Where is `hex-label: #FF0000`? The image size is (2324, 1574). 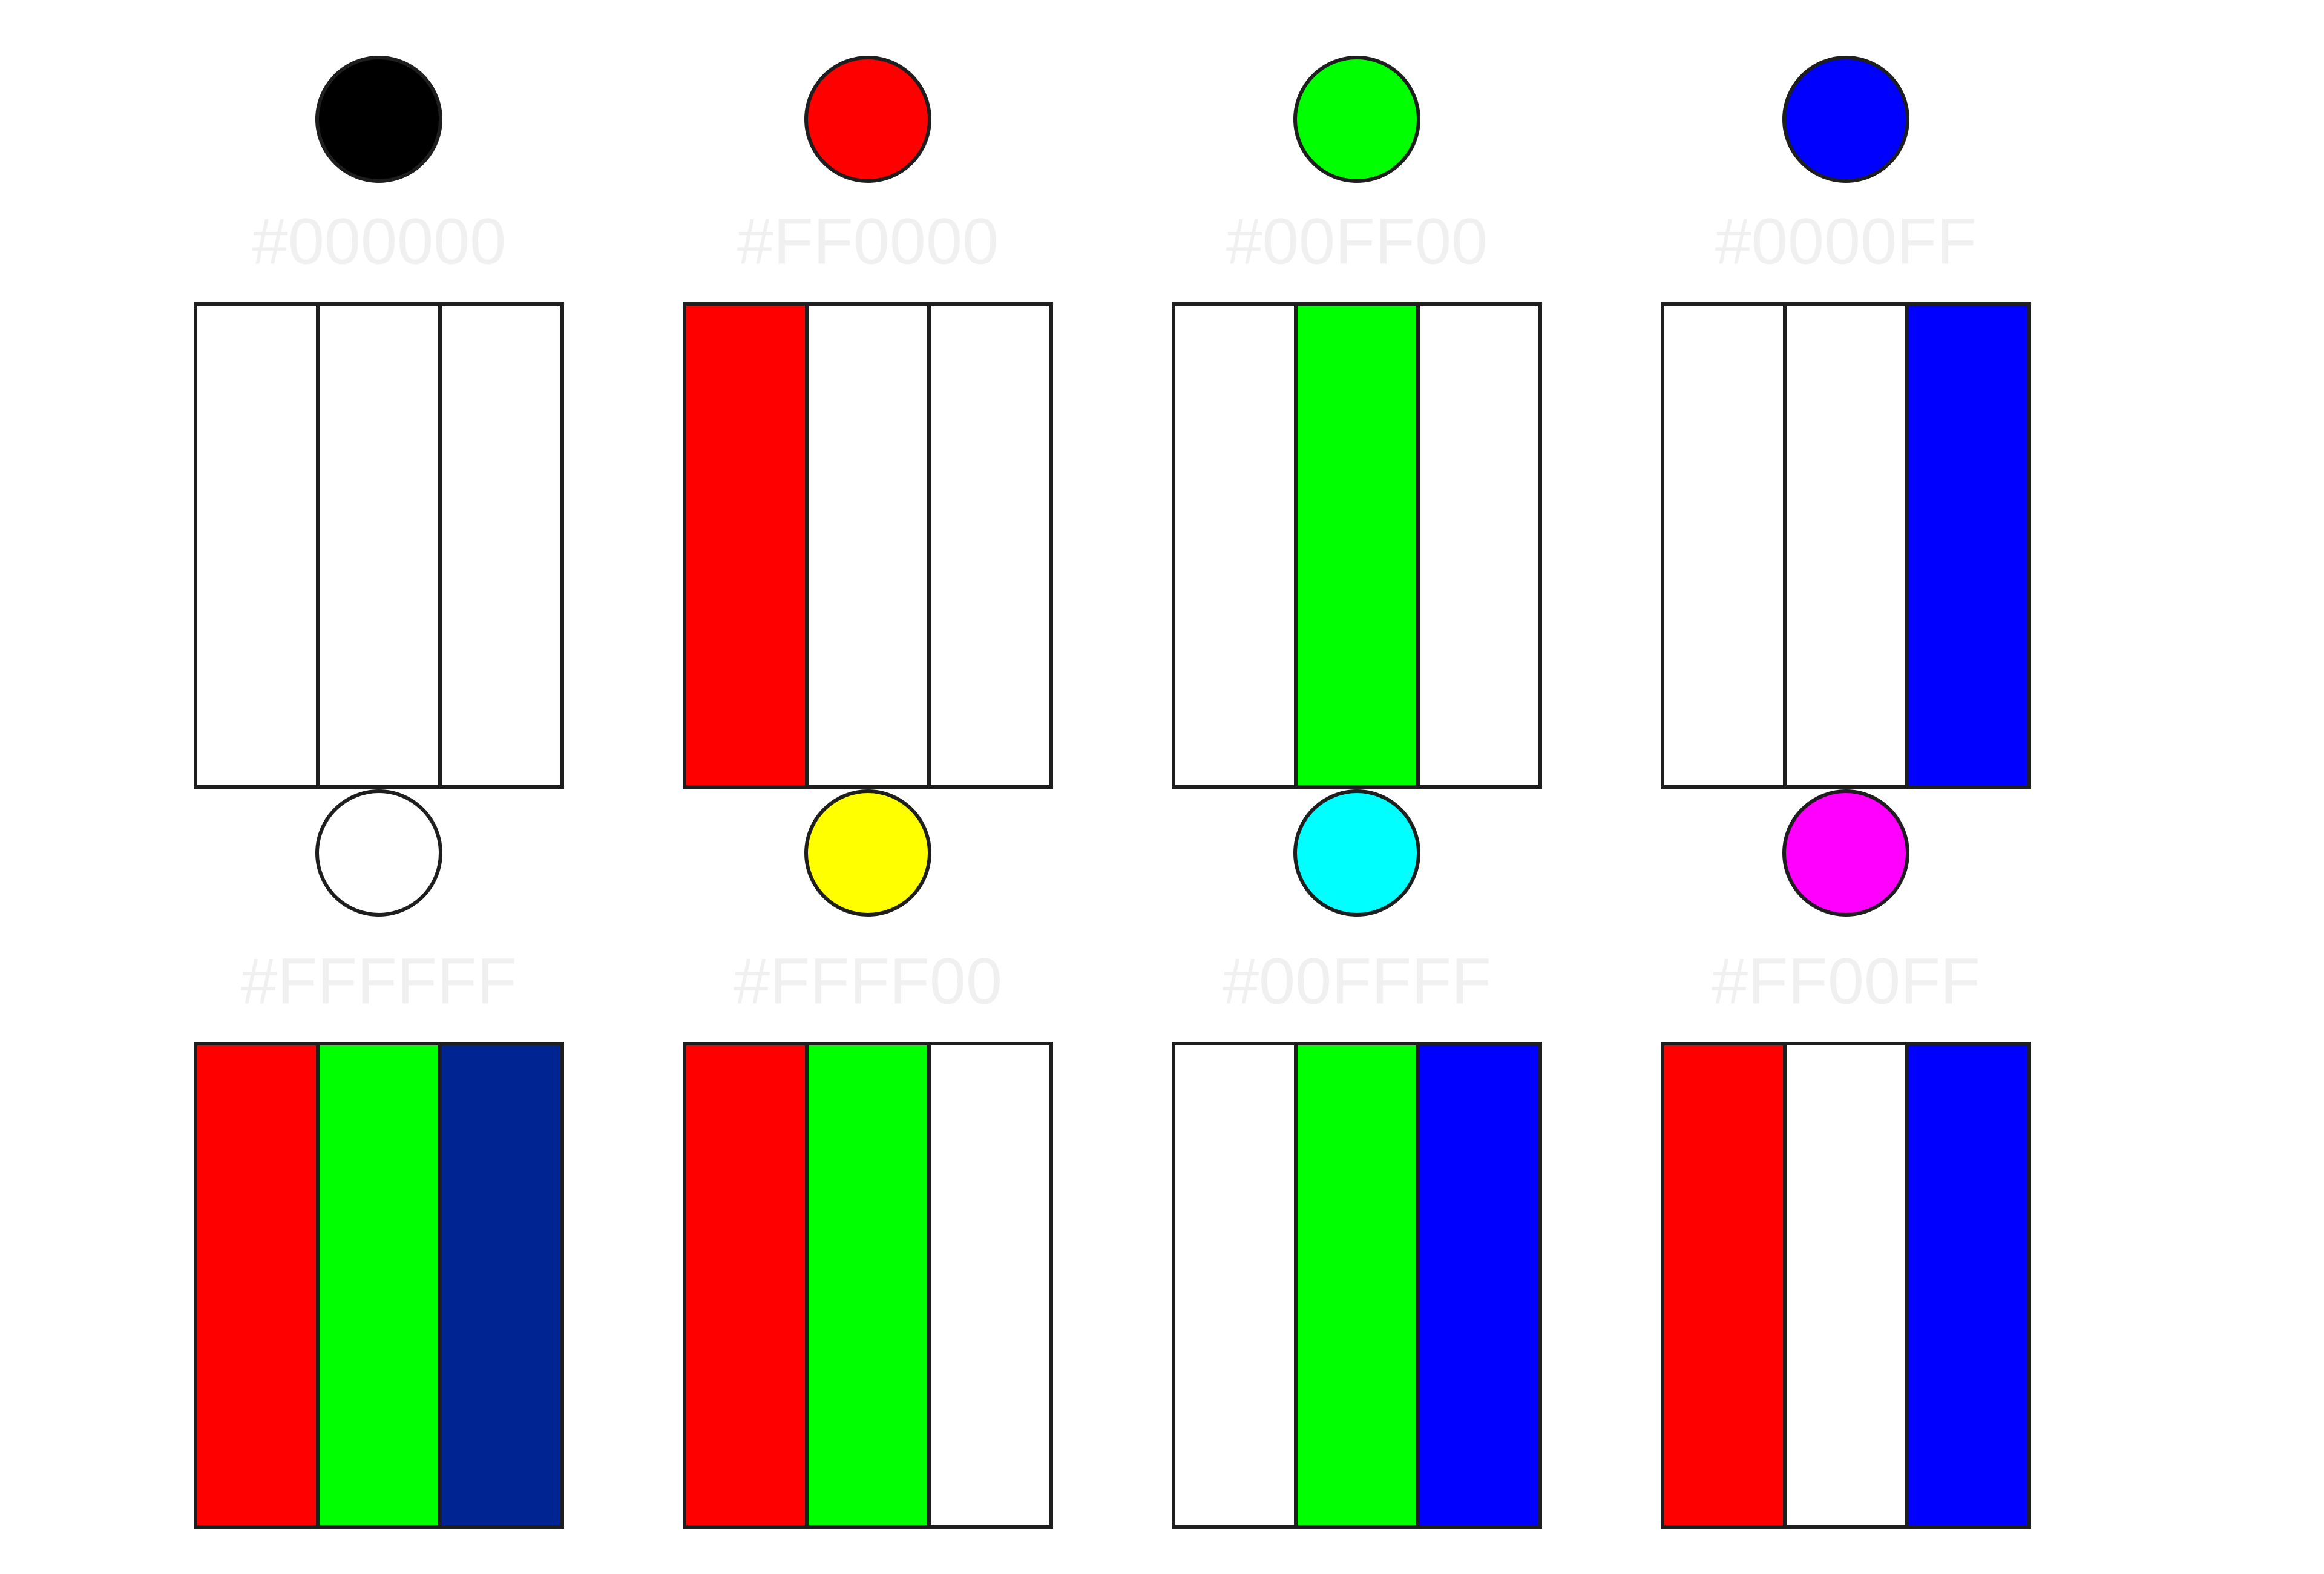
hex-label: #FF0000 is located at coordinates (868, 242).